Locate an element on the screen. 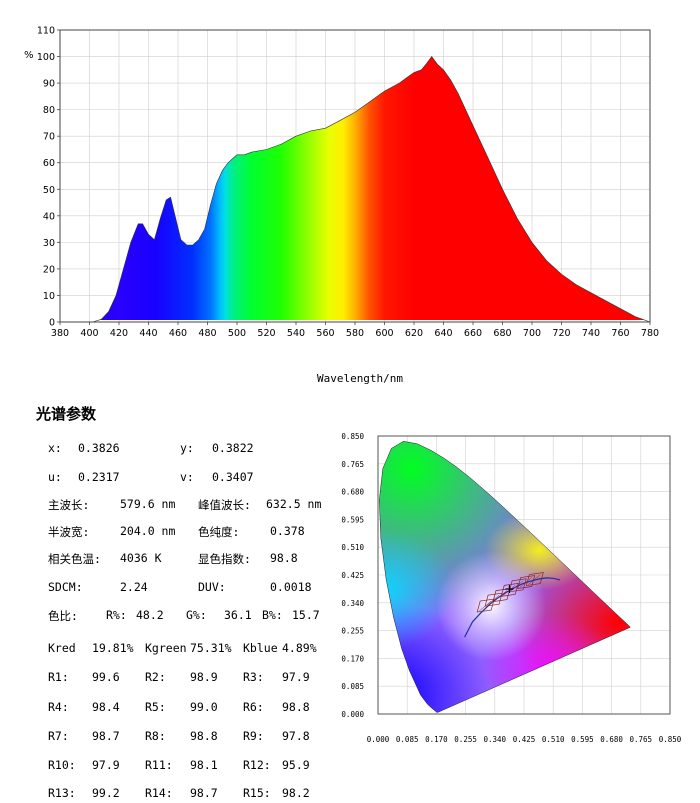  kgreen-label: Kgreen is located at coordinates (166, 648).